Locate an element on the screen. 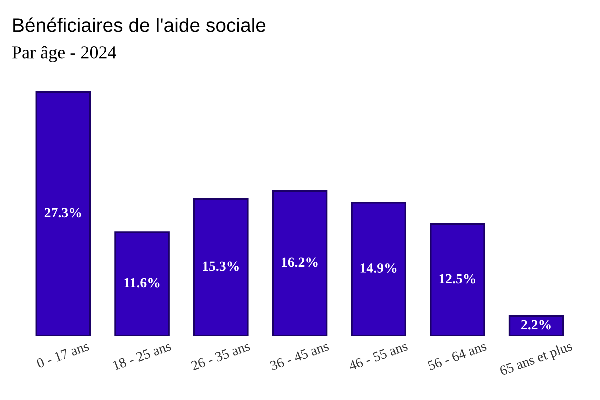 The width and height of the screenshot is (600, 400). x-tick-label: 26 - 35 ans is located at coordinates (220, 356).